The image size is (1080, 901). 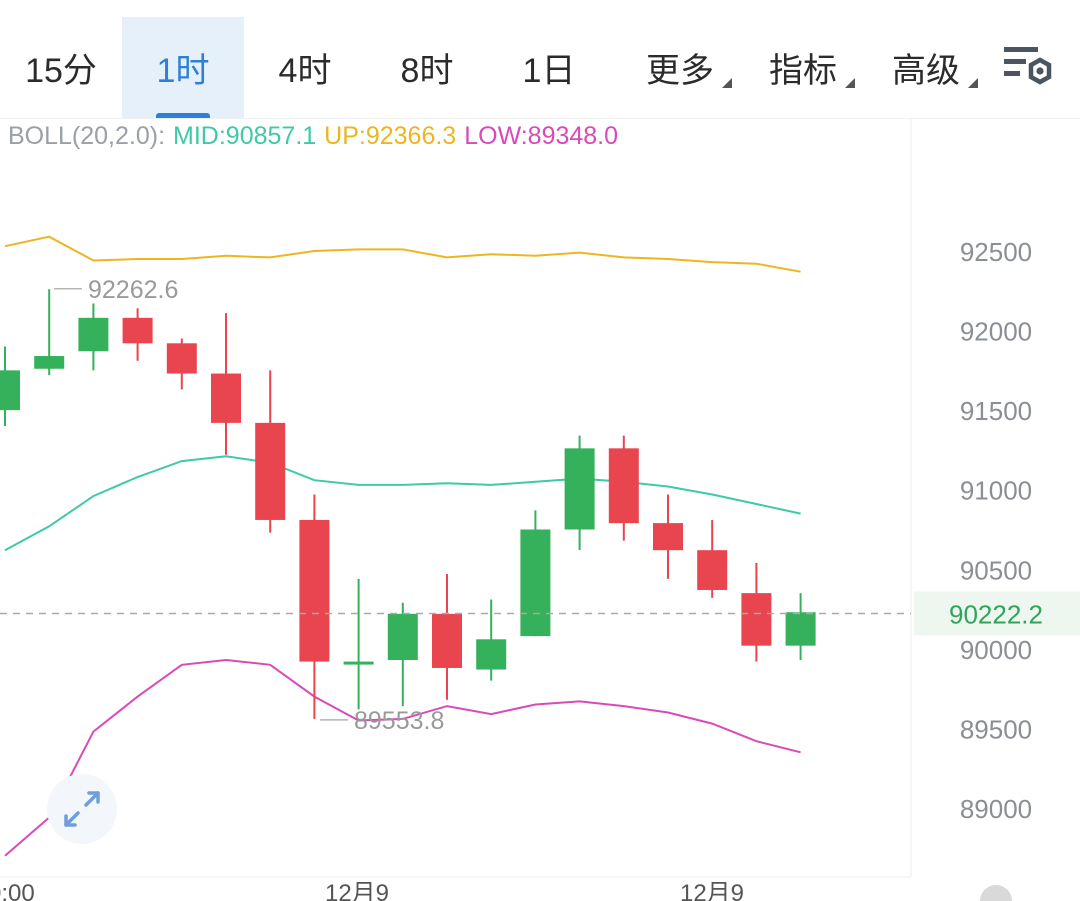 I want to click on tab-more: 更多, so click(x=681, y=67).